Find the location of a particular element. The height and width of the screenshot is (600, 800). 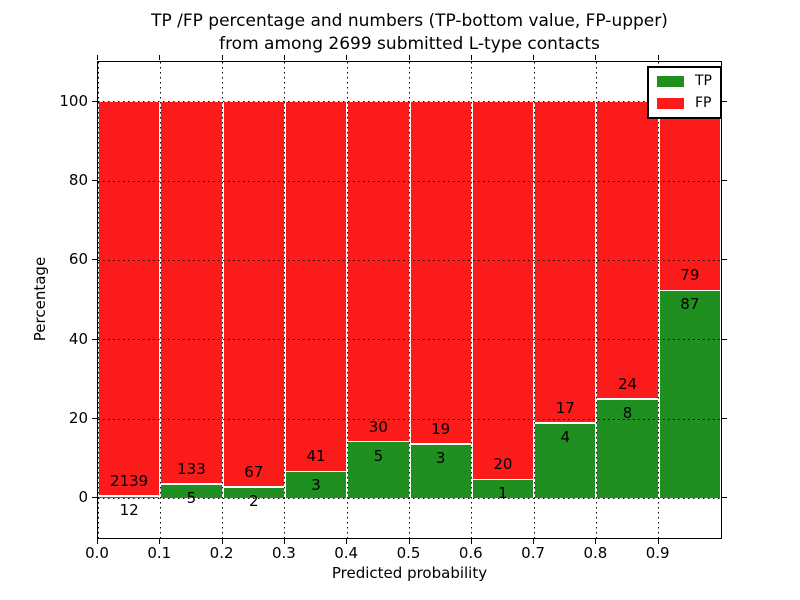

tp-count-label: 2 is located at coordinates (253, 500).